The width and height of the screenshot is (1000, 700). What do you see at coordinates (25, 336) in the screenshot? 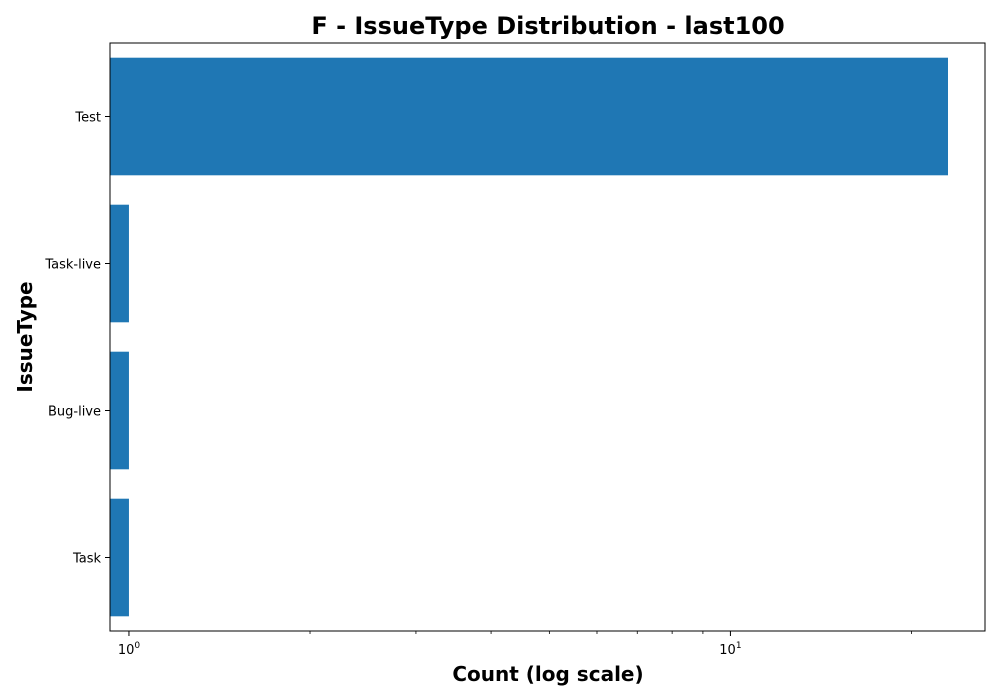
I see `y-axis-label: IssueType` at bounding box center [25, 336].